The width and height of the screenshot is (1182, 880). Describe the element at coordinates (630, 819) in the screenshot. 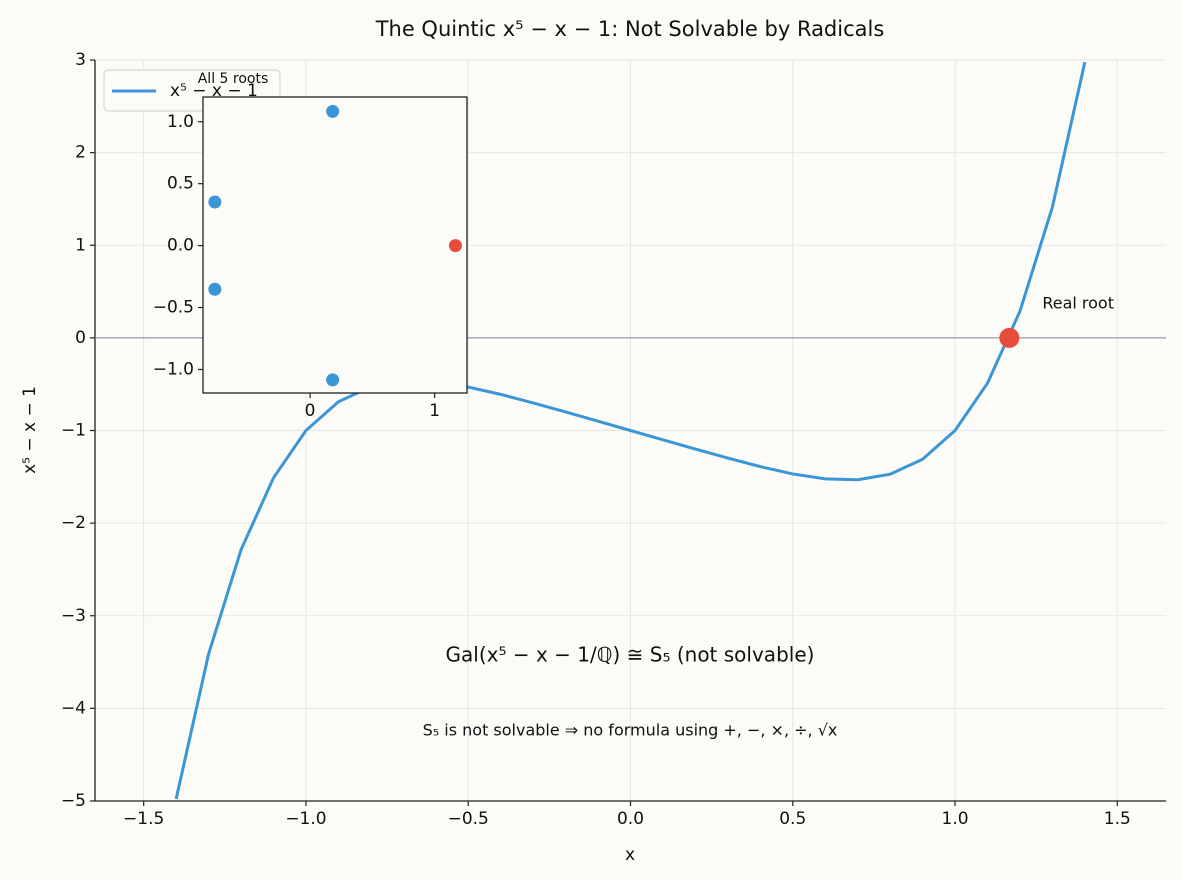

I see `x-tick-label: 0.0` at that location.